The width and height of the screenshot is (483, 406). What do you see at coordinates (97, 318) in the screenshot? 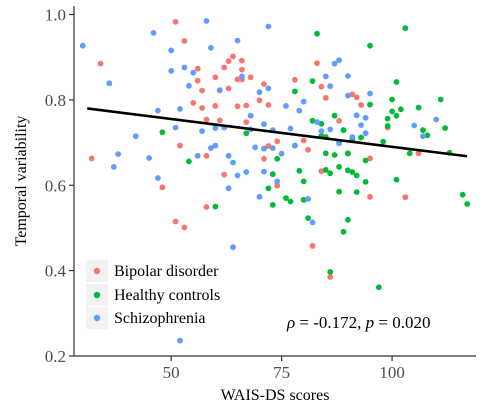
I see `legend-dot-schizophrenia` at bounding box center [97, 318].